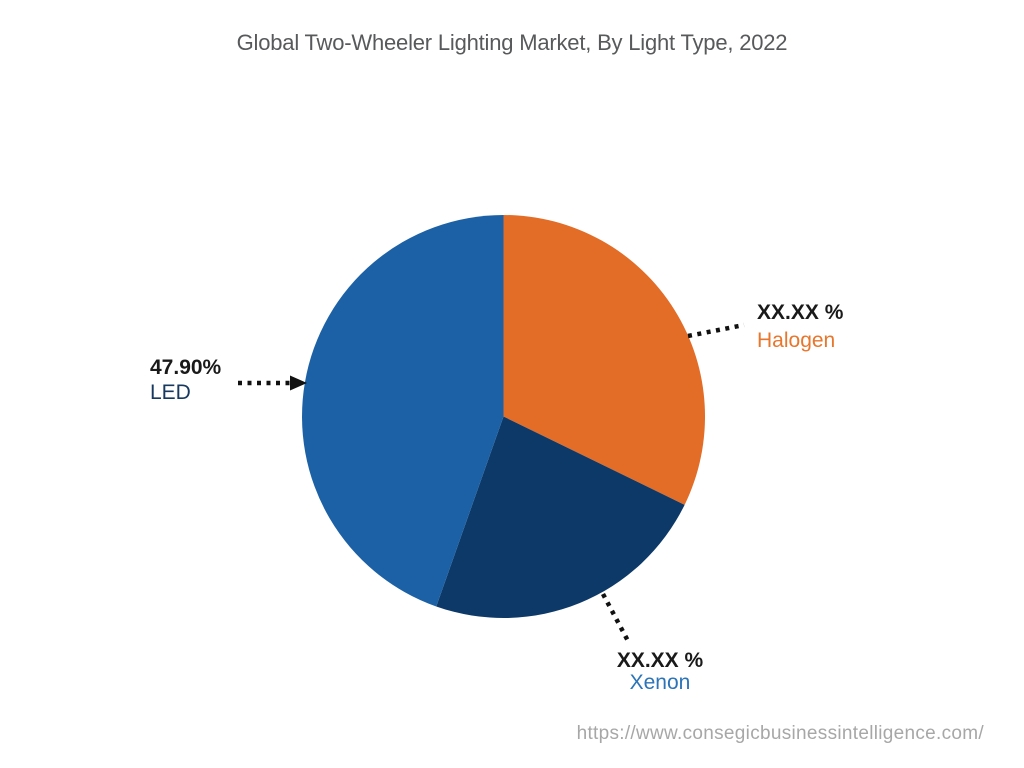  Describe the element at coordinates (796, 340) in the screenshot. I see `halogen-name: Halogen` at that location.